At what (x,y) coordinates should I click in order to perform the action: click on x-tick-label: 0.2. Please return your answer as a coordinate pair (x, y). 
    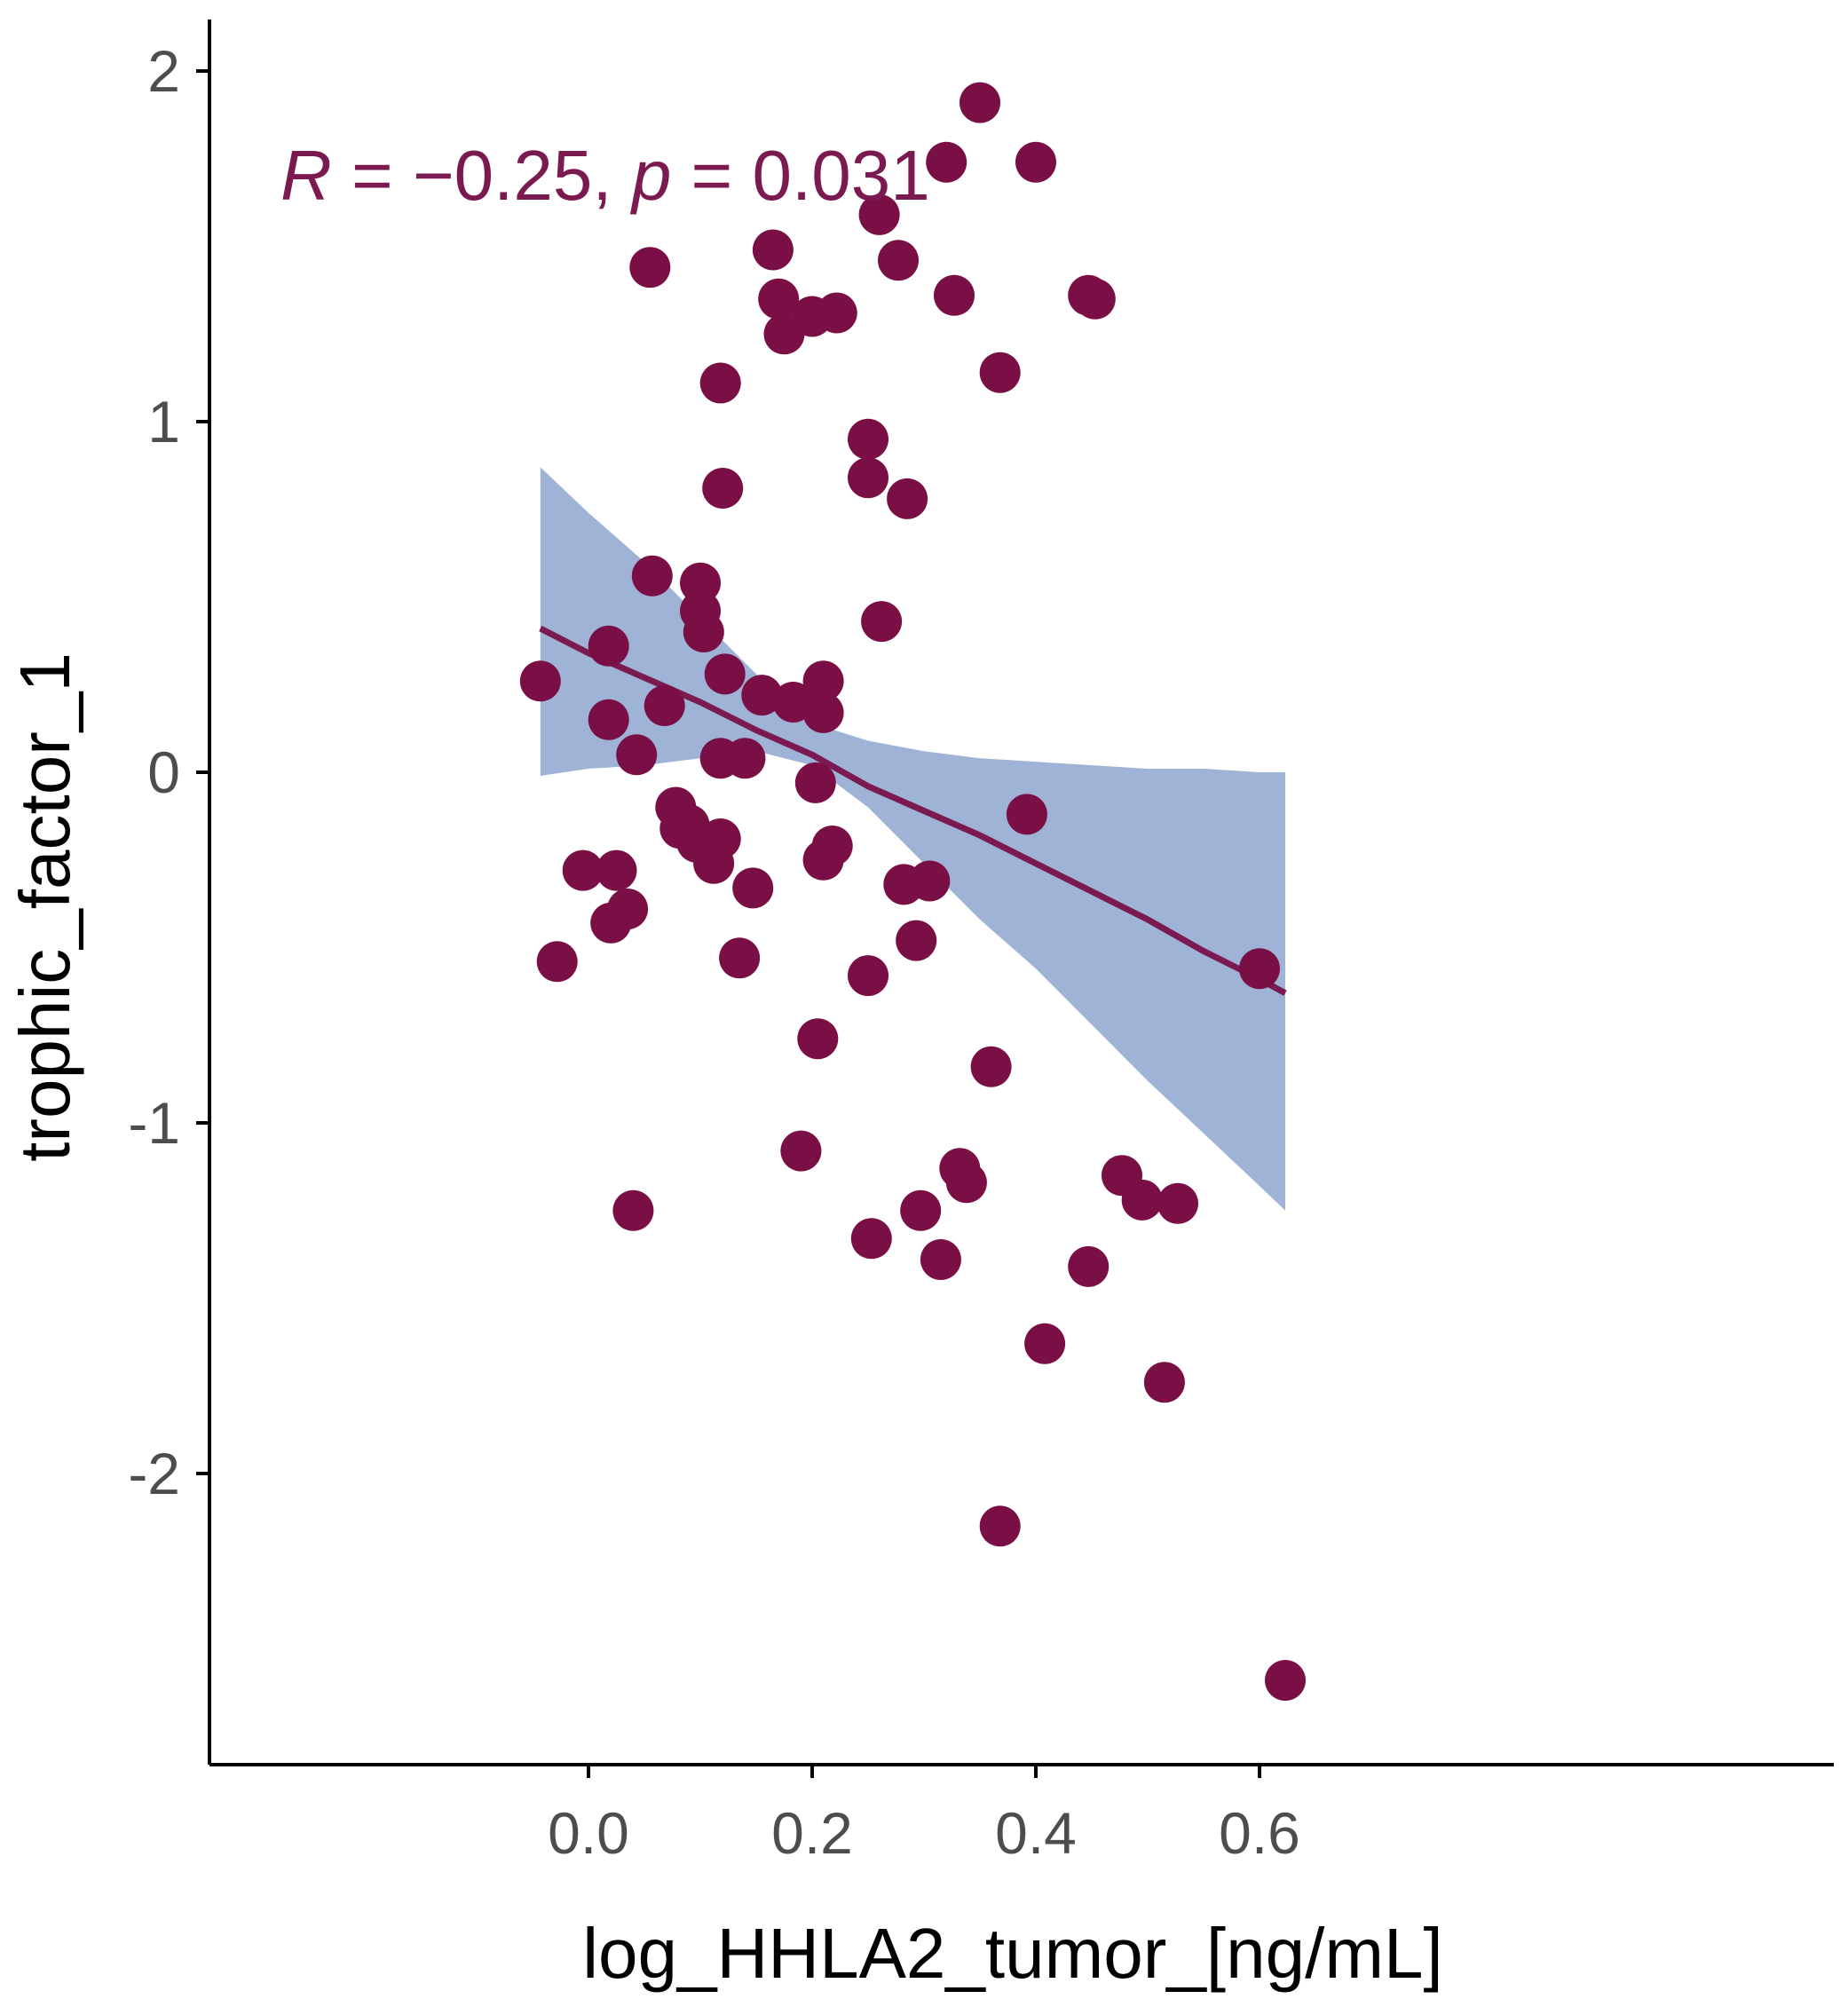
    Looking at the image, I should click on (812, 1833).